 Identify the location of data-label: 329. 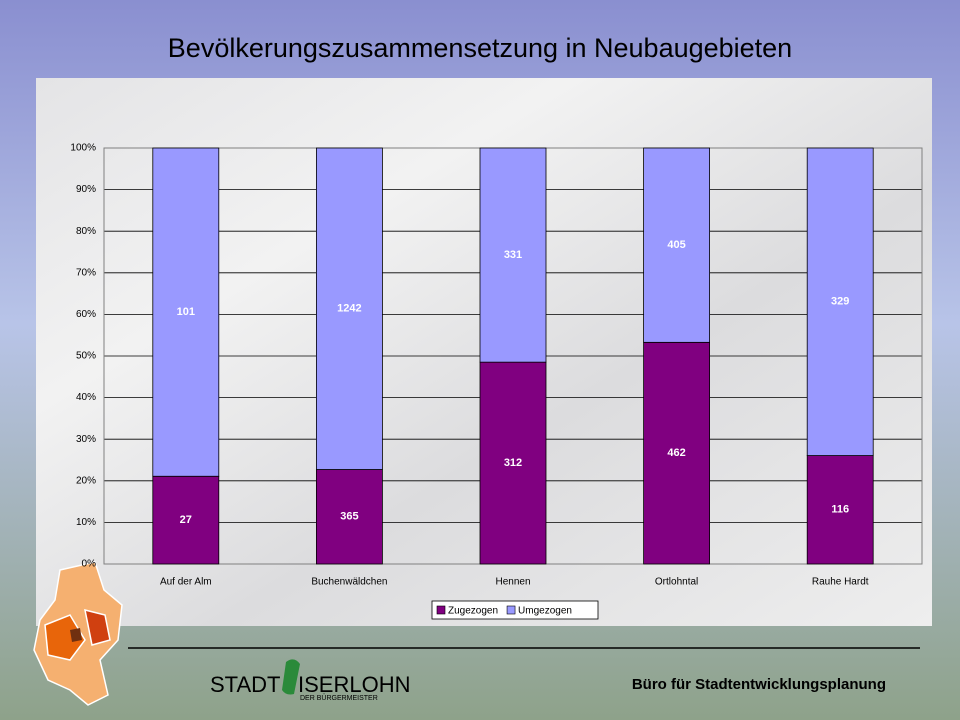
(840, 302).